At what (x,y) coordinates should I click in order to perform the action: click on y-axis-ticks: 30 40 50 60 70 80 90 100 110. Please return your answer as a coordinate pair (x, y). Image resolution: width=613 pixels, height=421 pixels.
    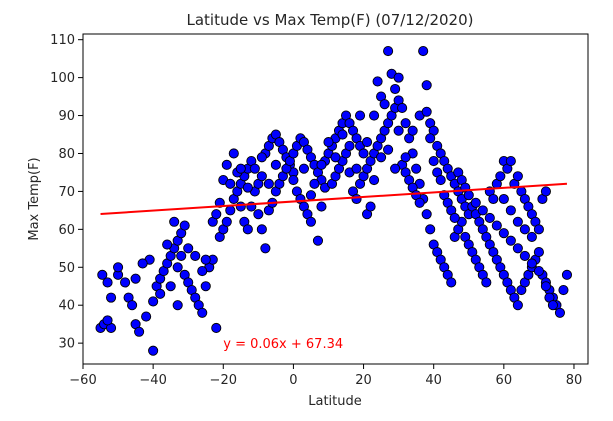
    Looking at the image, I should click on (66, 192).